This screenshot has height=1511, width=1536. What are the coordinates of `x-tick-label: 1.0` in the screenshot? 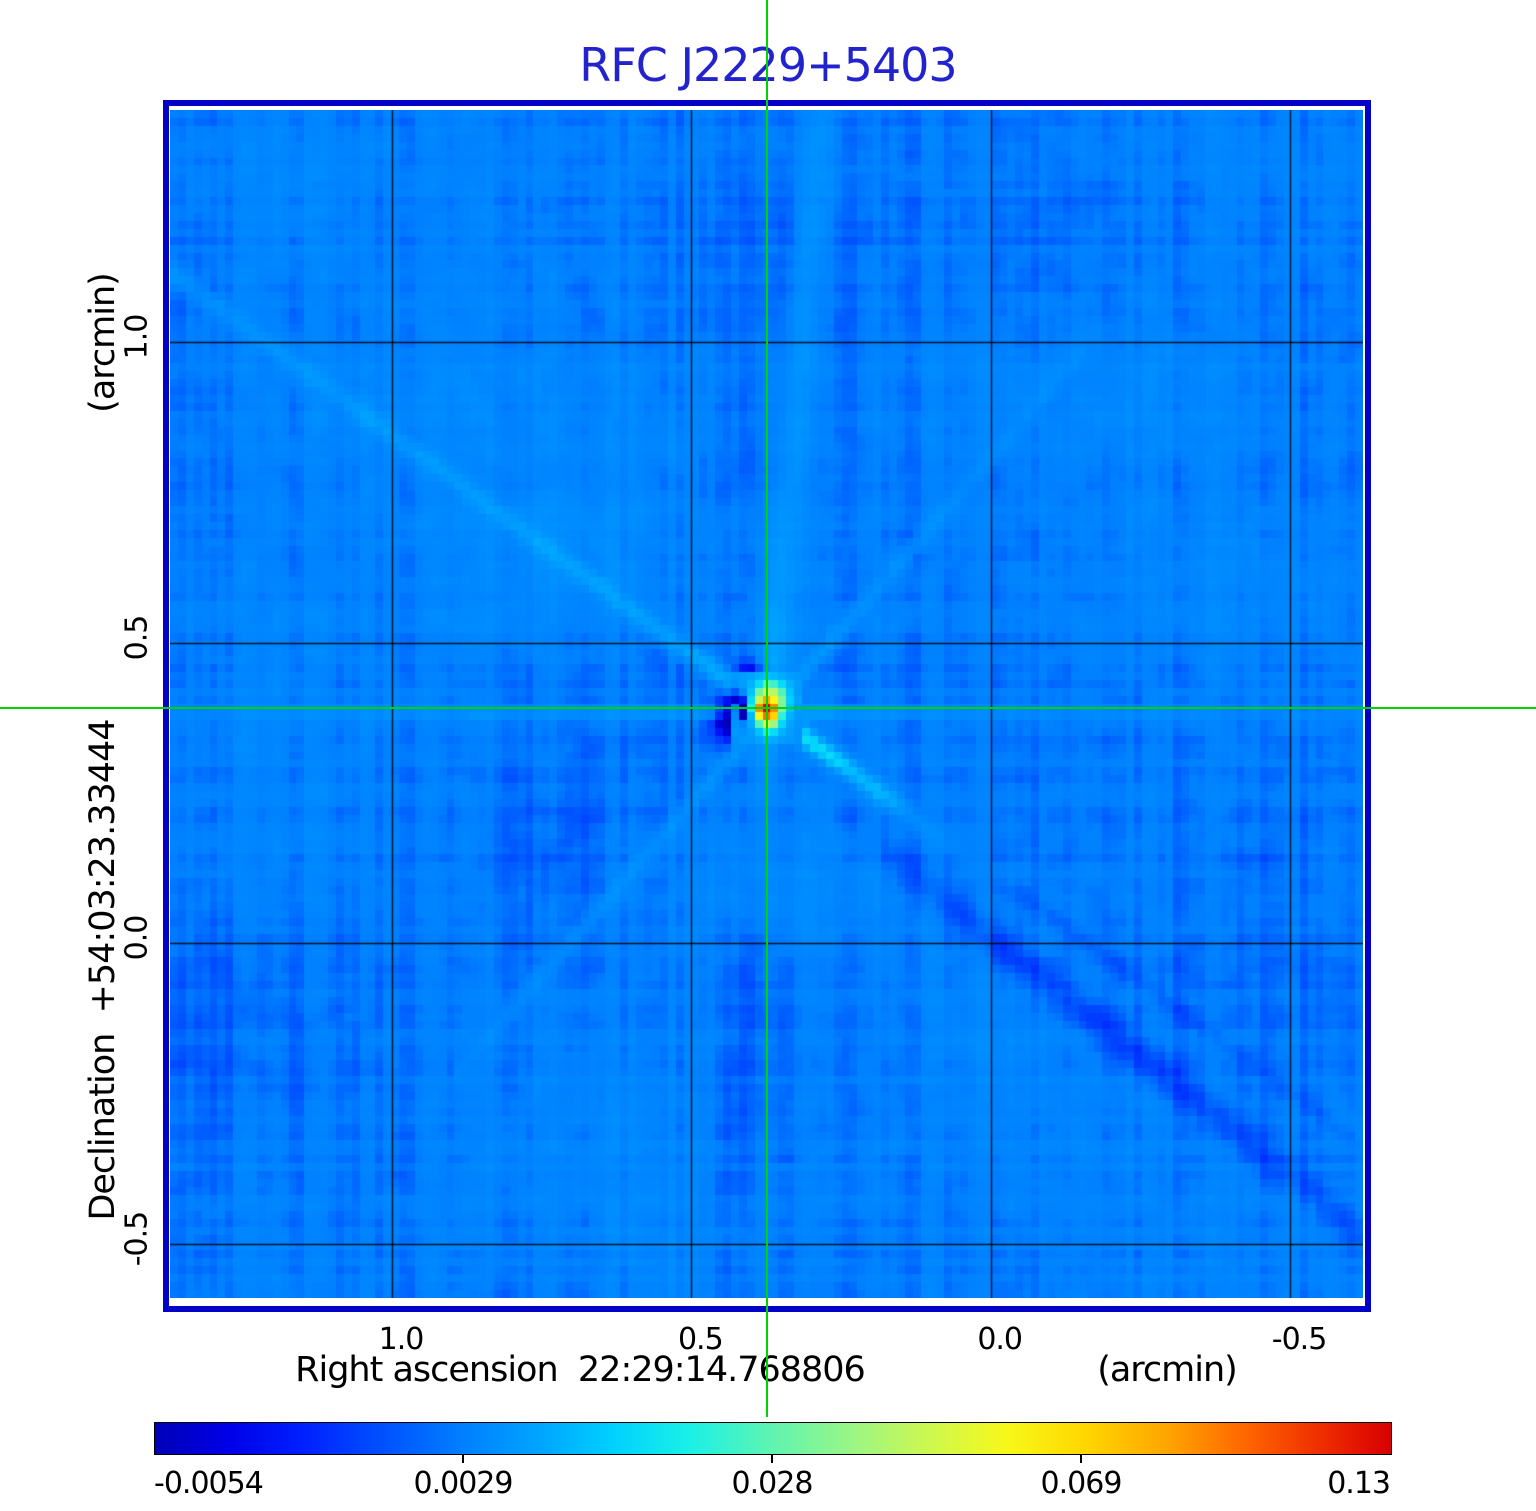 It's located at (401, 1339).